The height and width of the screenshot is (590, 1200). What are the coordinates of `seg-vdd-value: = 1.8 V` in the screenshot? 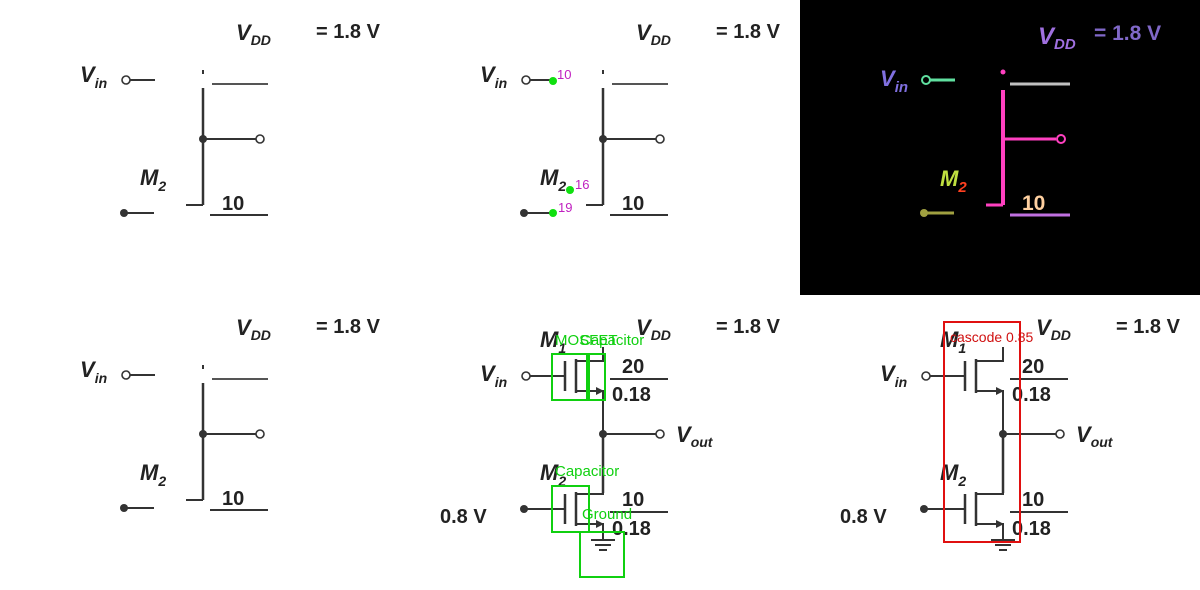 It's located at (1127, 33).